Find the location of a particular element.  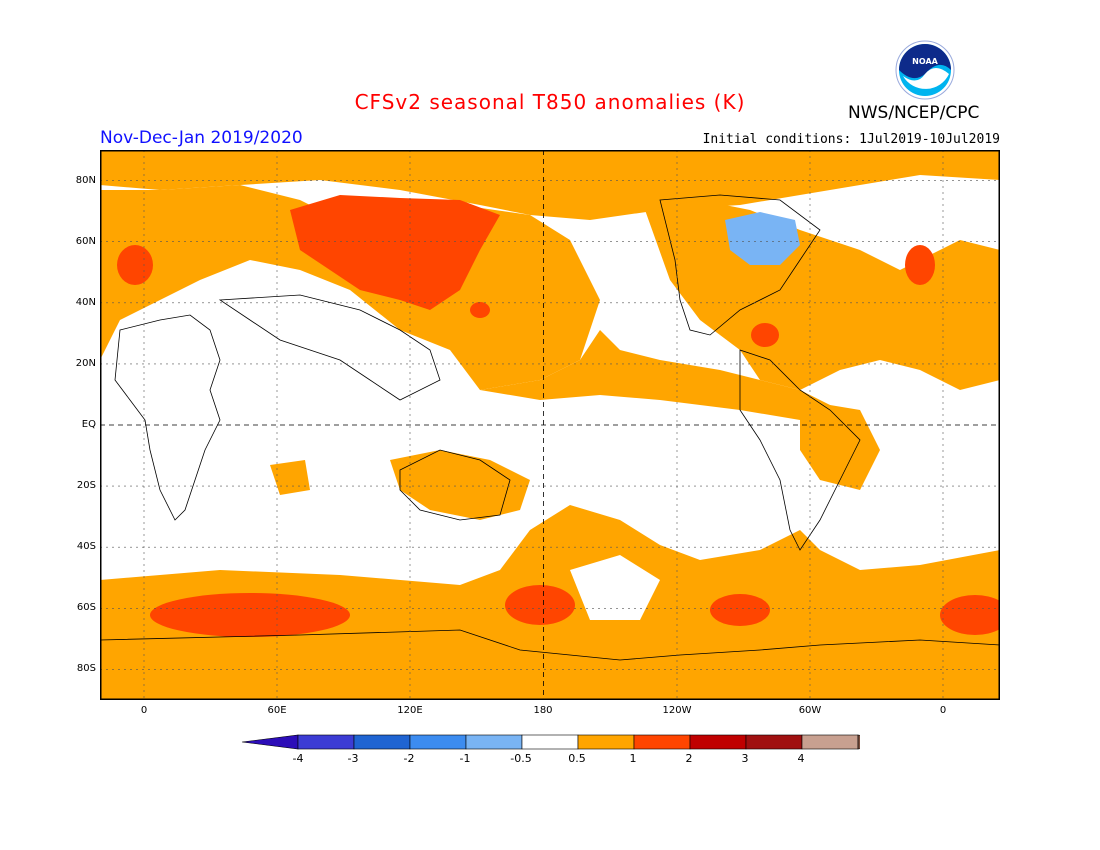

lat-label-80s: 80S is located at coordinates (86, 668).